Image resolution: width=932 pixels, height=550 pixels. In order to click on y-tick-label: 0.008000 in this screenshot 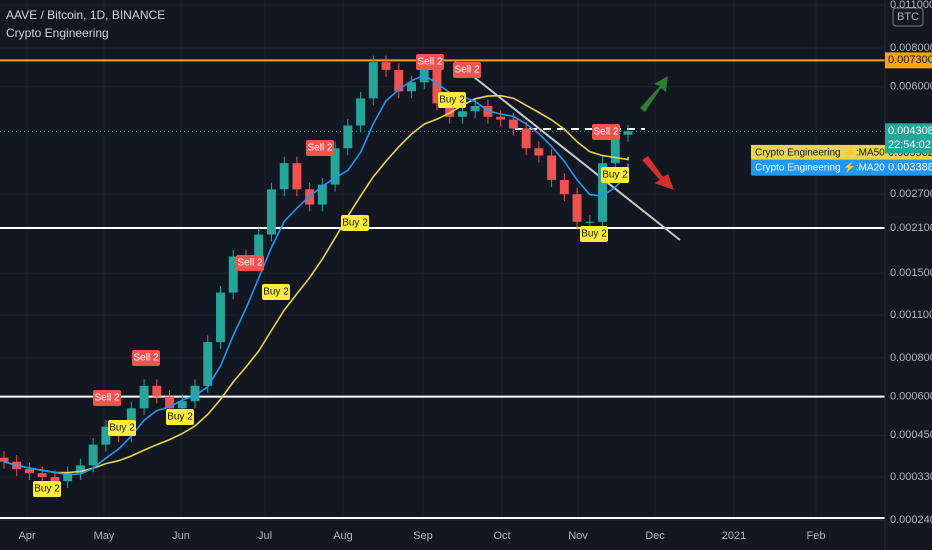, I will do `click(911, 48)`.